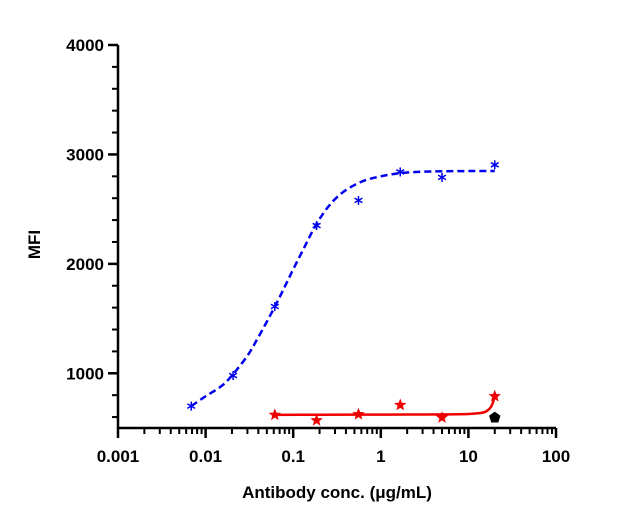  Describe the element at coordinates (92, 227) in the screenshot. I see `y-ticks: 1000 2000 3000 4000` at that location.